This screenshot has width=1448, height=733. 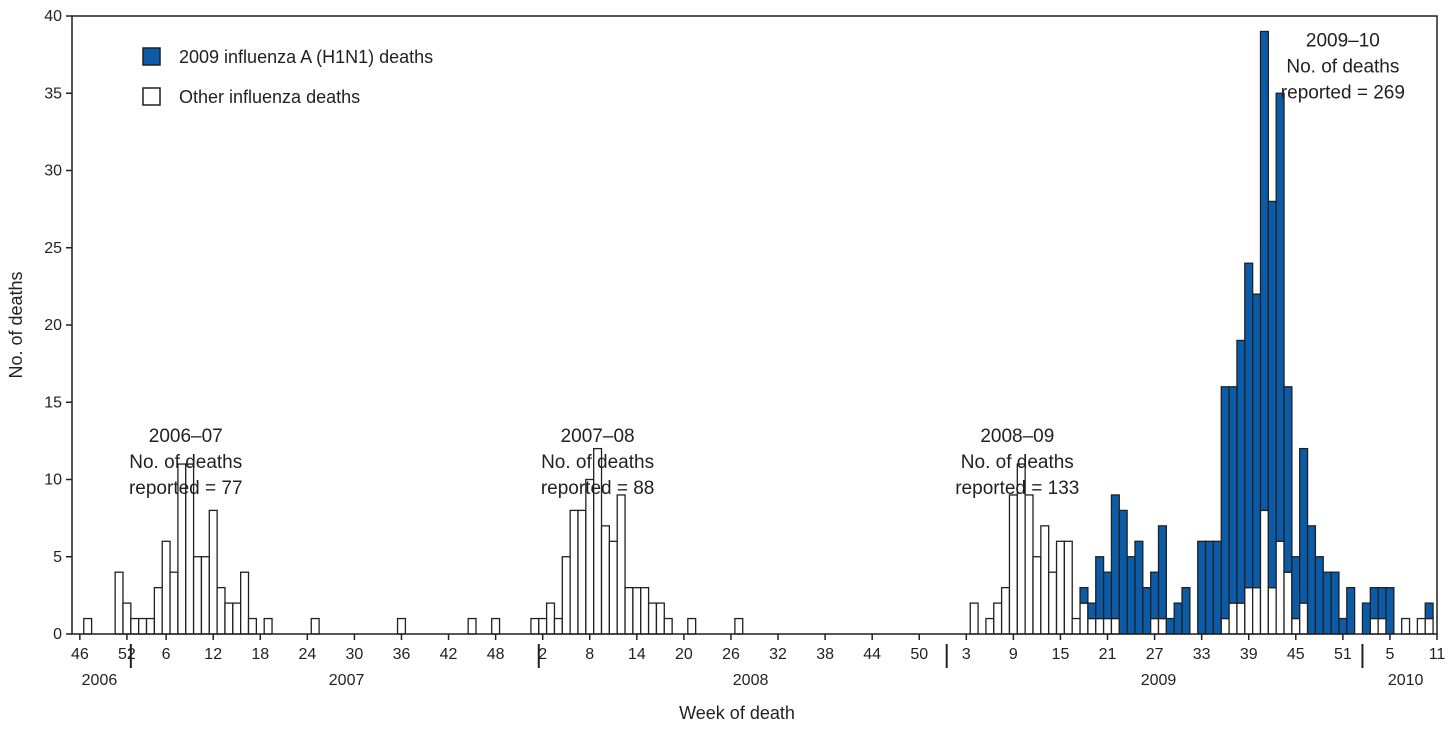 What do you see at coordinates (1296, 654) in the screenshot?
I see `x-tick-label: 45` at bounding box center [1296, 654].